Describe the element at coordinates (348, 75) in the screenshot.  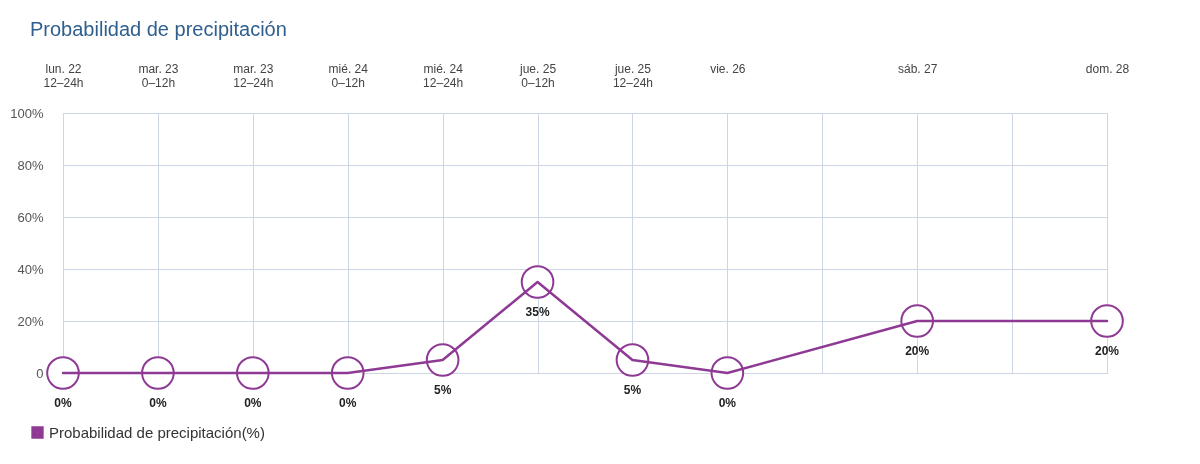
I see `x-tick-label: mié. 24 0–12h` at that location.